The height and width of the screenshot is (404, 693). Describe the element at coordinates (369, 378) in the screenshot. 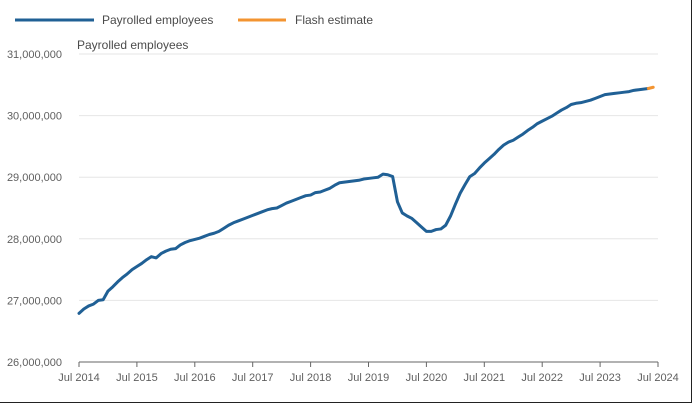

I see `x-tick-label: Jul 2019` at that location.